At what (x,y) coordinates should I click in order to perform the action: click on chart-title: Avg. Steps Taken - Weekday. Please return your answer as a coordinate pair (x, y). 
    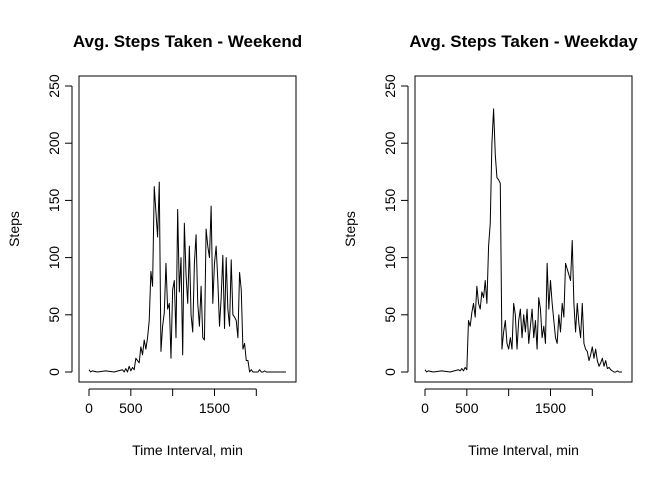
    Looking at the image, I should click on (523, 41).